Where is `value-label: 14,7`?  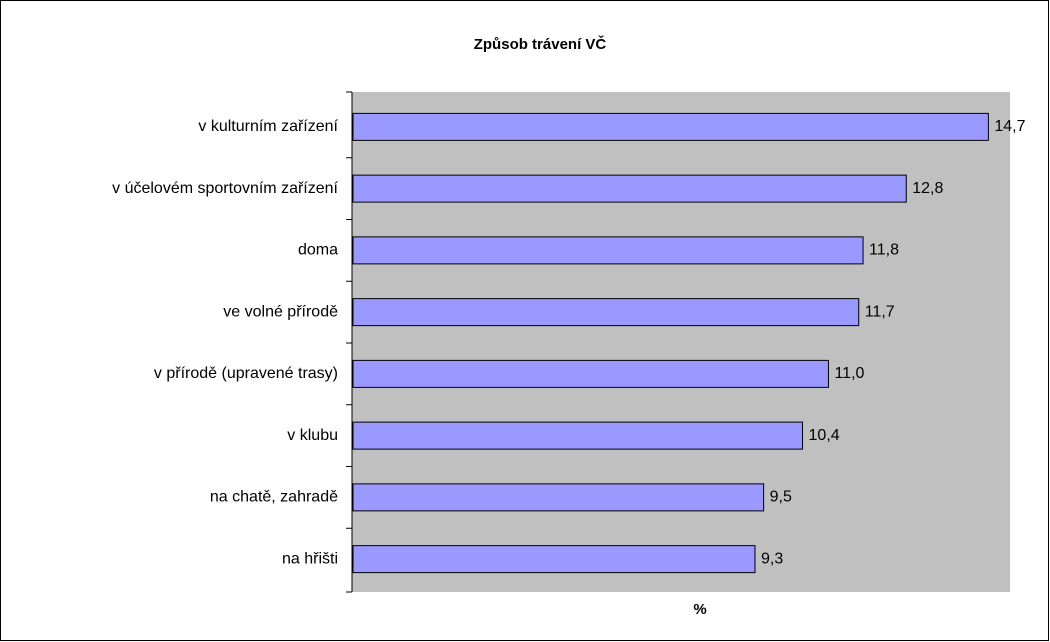 value-label: 14,7 is located at coordinates (1009, 126).